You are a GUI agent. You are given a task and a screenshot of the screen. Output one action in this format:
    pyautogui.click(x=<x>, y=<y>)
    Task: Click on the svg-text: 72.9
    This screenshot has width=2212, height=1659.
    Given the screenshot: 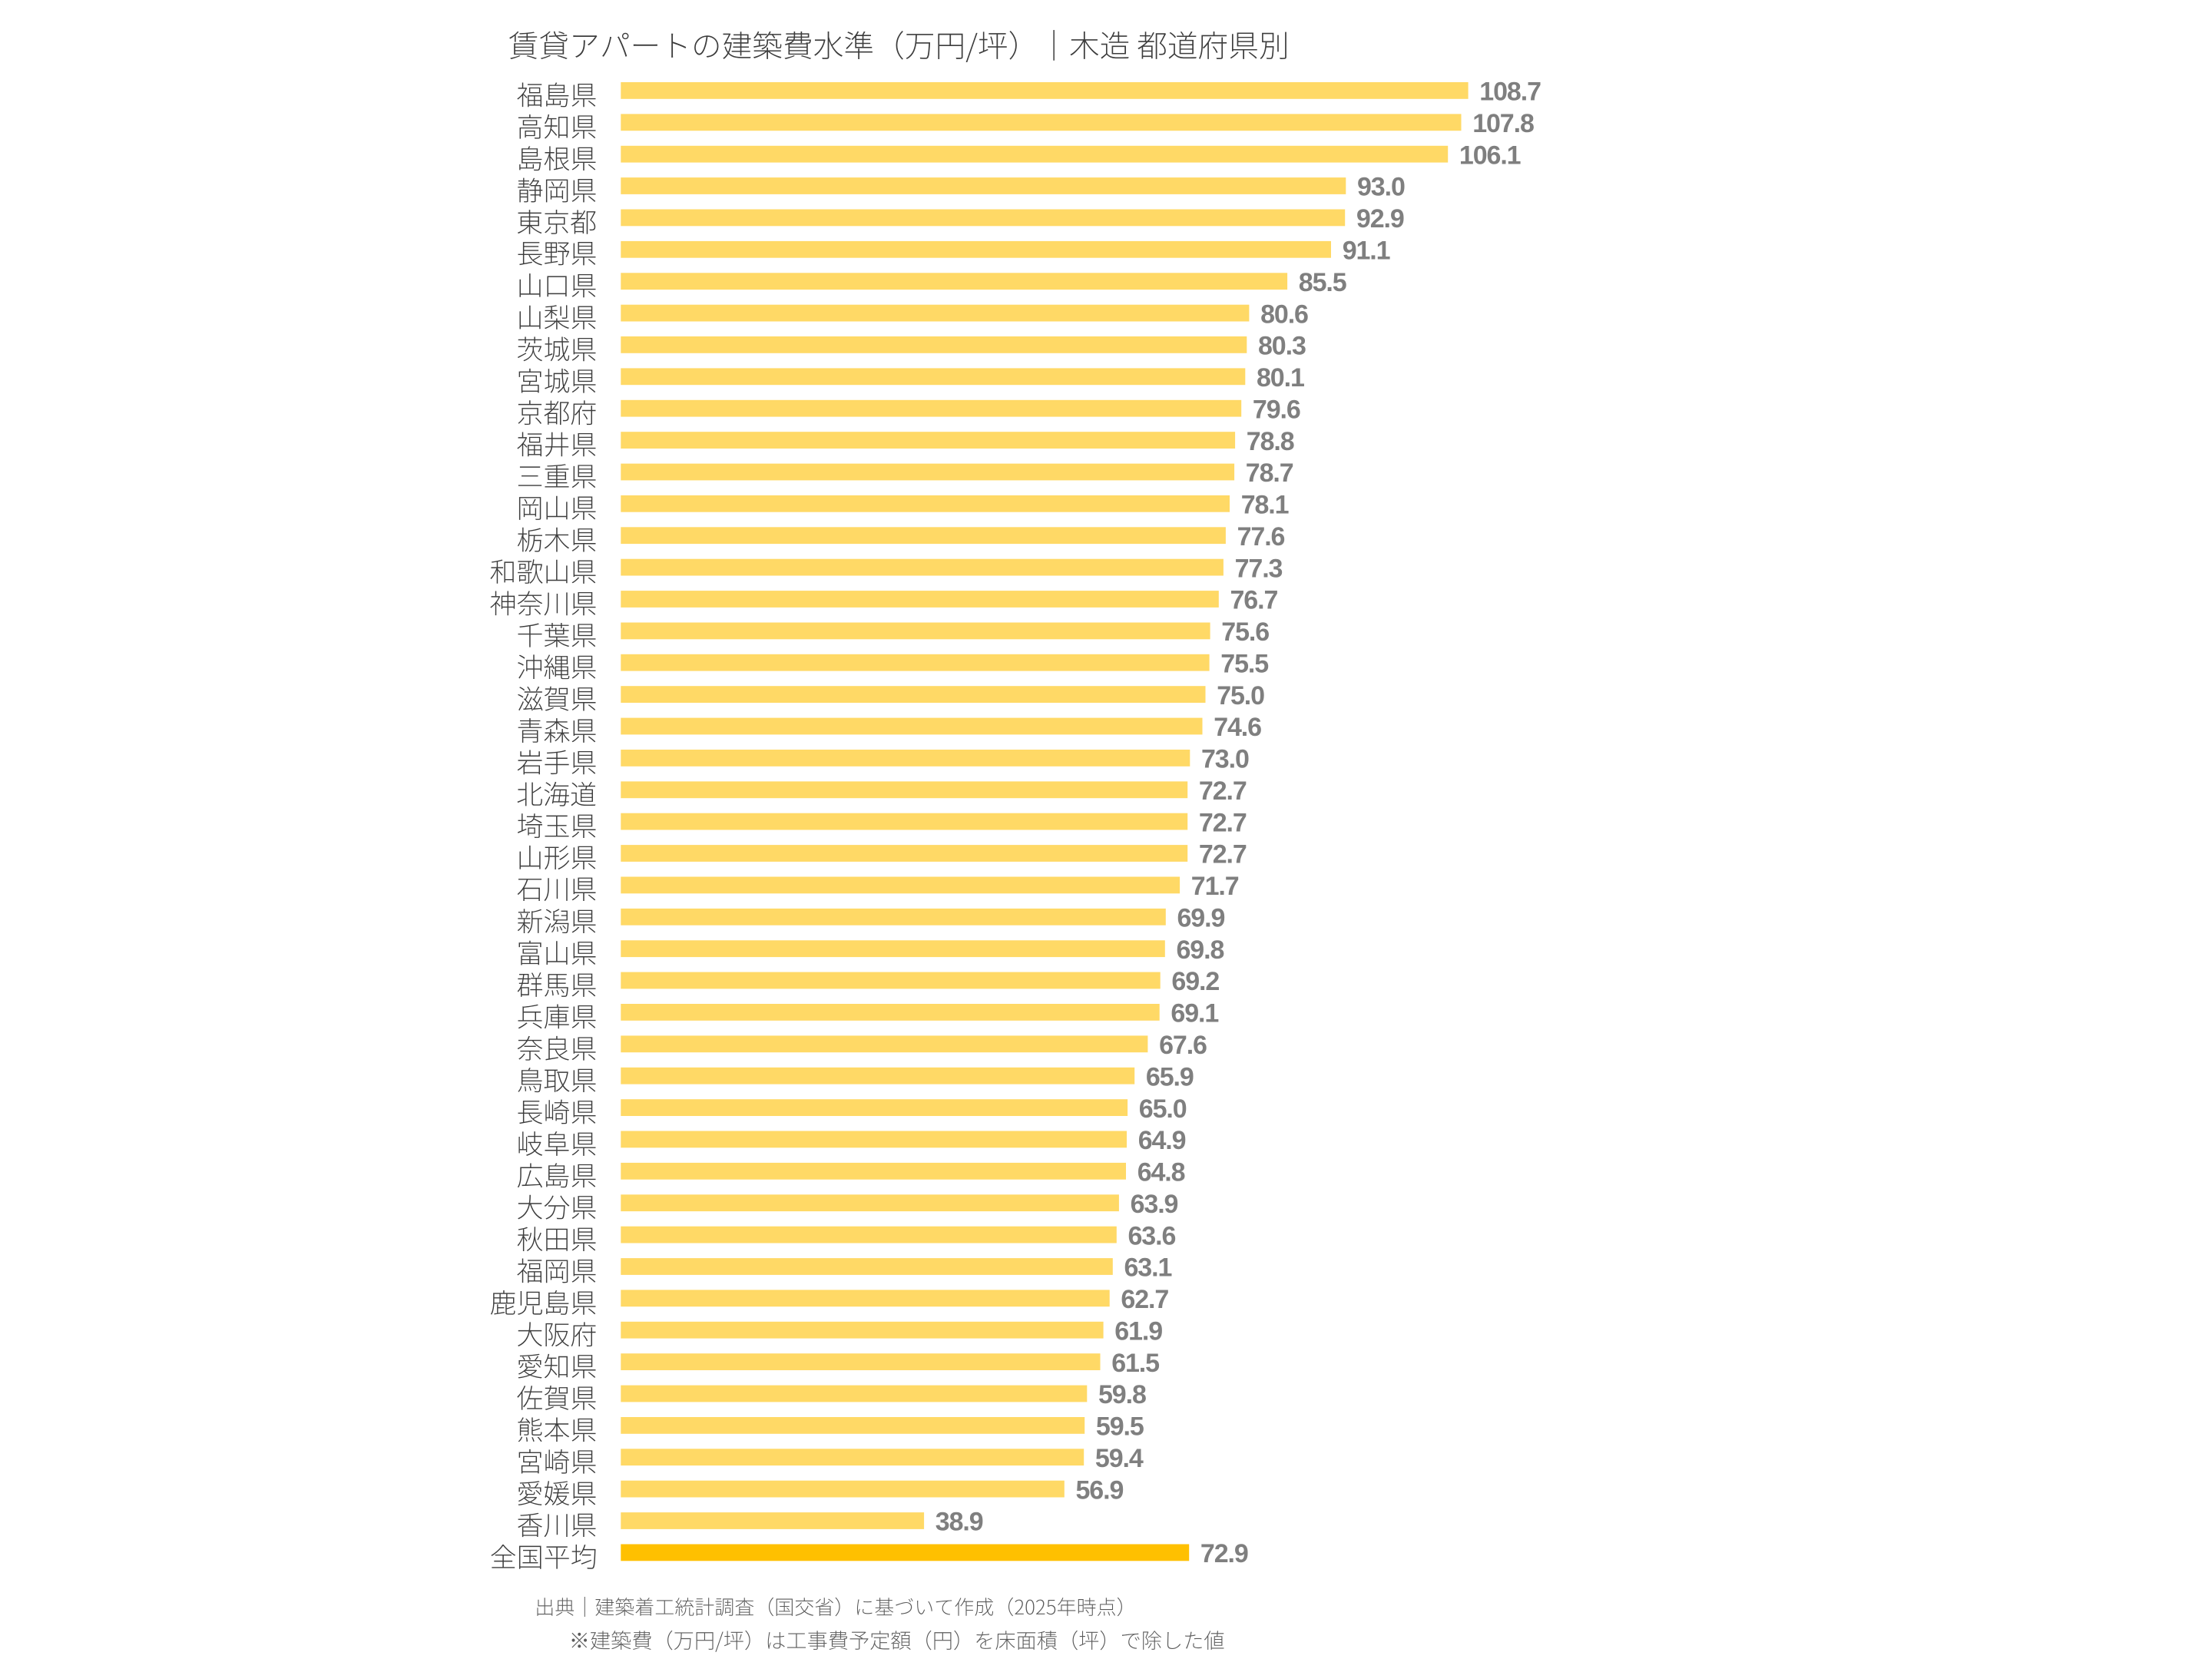 What is the action you would take?
    pyautogui.click(x=1224, y=1553)
    